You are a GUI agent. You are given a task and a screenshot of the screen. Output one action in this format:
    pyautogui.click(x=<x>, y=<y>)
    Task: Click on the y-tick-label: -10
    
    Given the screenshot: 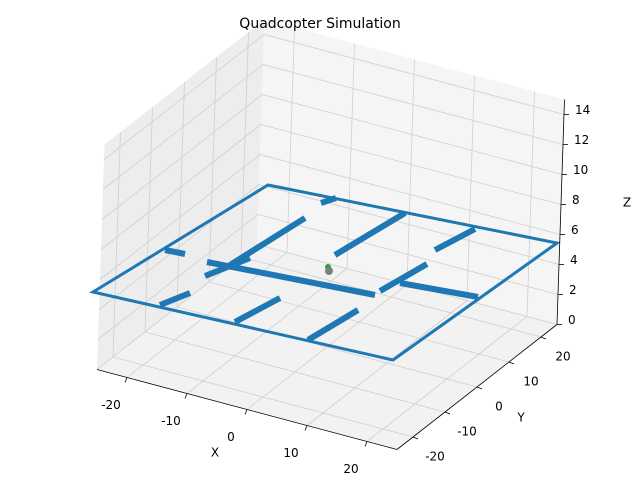 What is the action you would take?
    pyautogui.click(x=467, y=432)
    